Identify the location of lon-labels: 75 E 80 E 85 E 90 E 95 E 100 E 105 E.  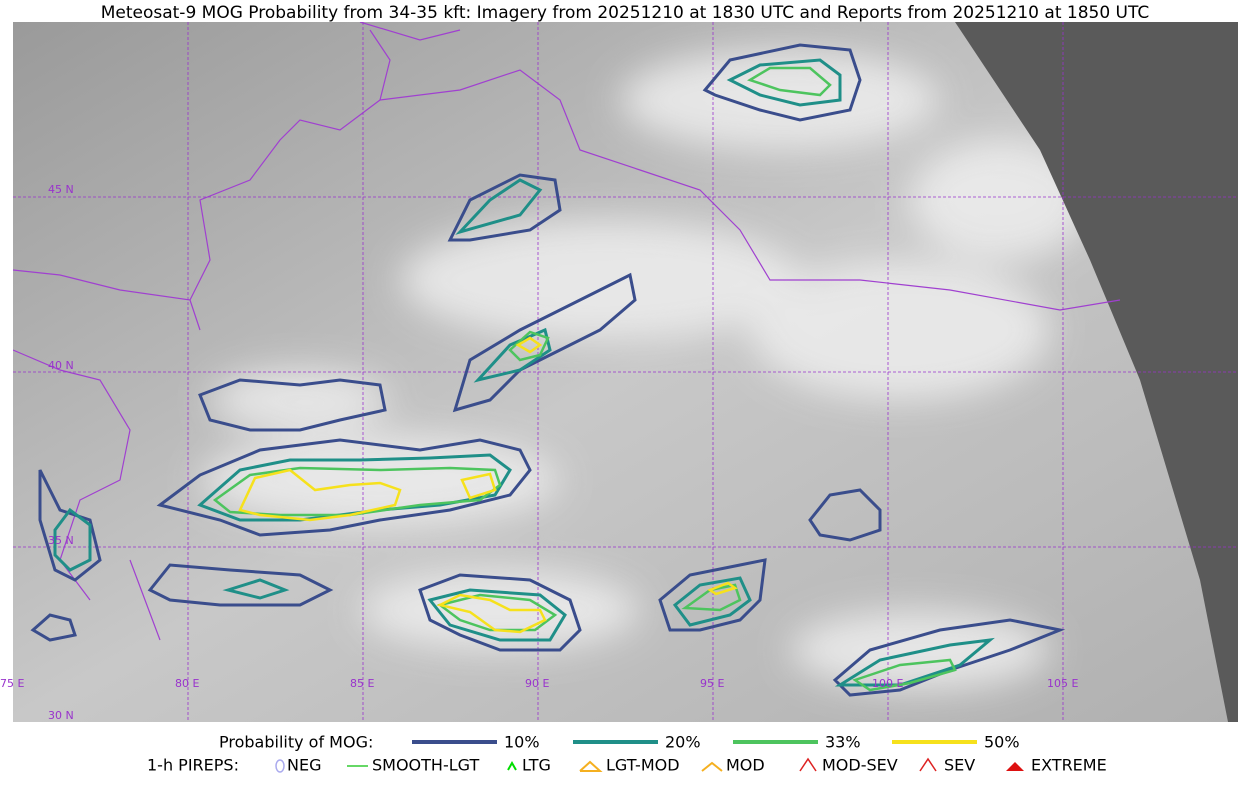
(539, 683).